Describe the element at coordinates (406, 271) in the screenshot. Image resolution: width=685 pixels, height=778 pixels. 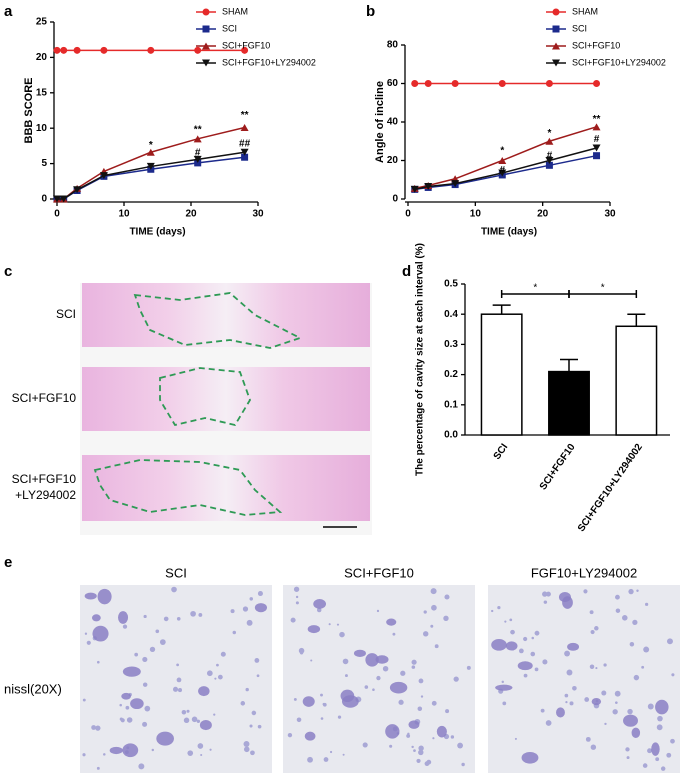
I see `panel-label: d` at that location.